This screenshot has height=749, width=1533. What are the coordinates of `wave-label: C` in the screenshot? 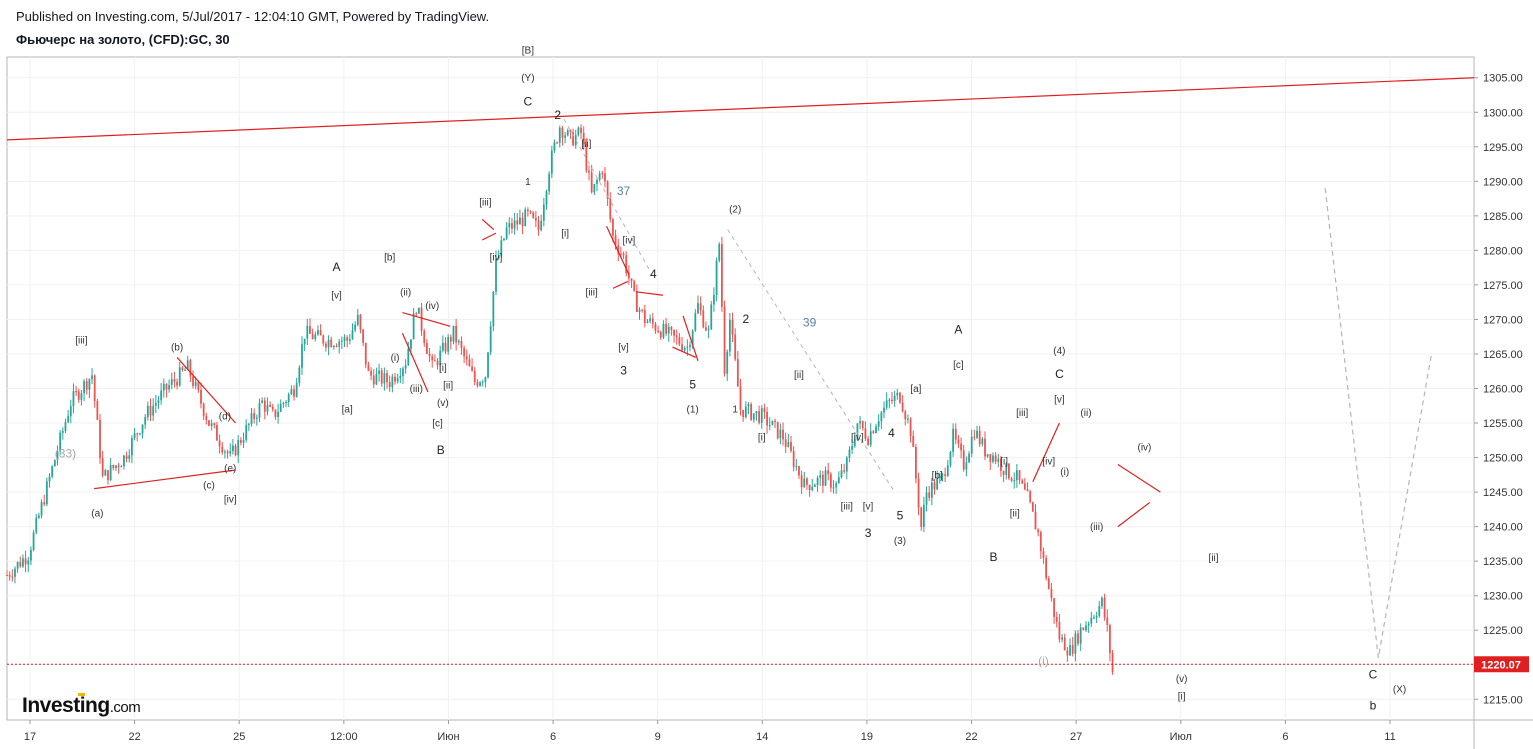 It's located at (528, 101).